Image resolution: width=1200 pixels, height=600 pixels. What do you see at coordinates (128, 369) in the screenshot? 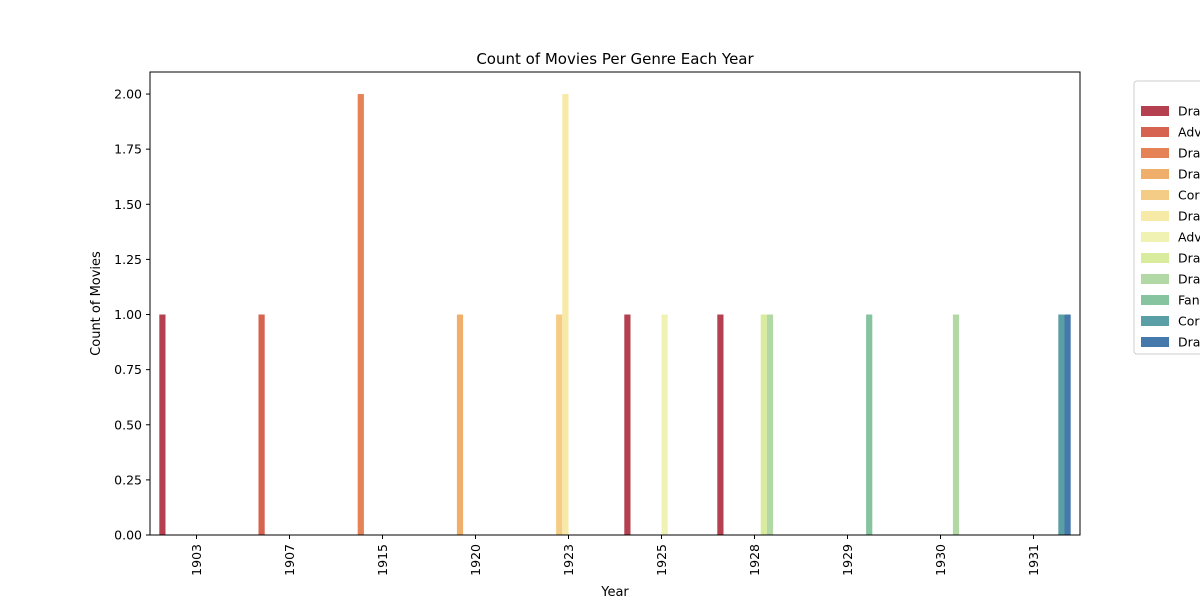
I see `y-tick-label: 0.75` at bounding box center [128, 369].